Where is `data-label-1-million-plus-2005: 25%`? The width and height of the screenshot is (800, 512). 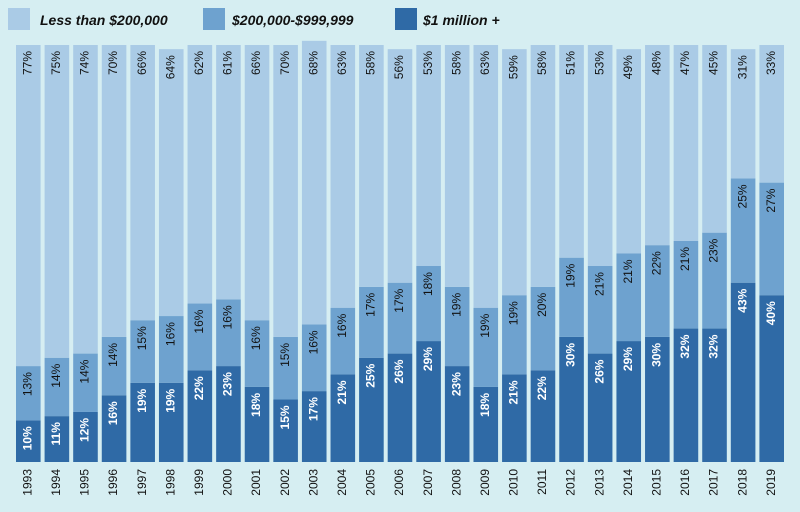 data-label-1-million-plus-2005: 25% is located at coordinates (371, 375).